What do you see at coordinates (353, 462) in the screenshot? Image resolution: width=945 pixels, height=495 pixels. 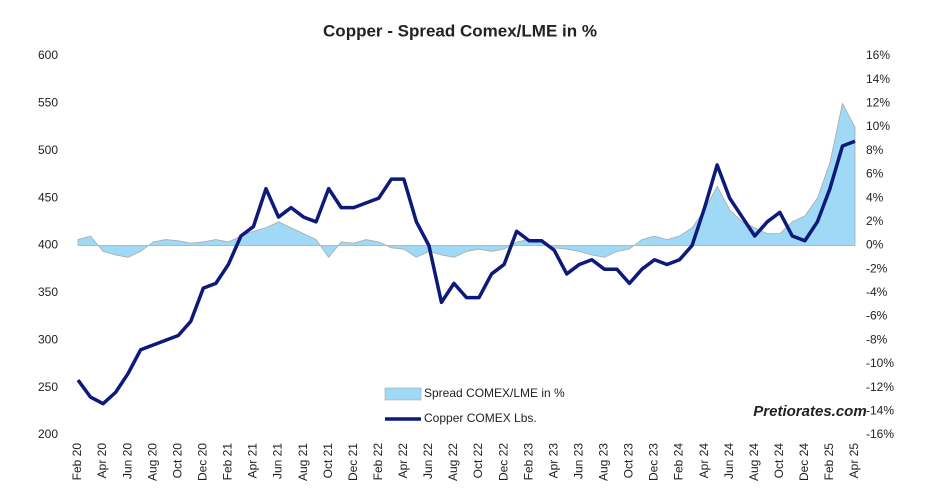 I see `x-tick-label: Dec 21` at bounding box center [353, 462].